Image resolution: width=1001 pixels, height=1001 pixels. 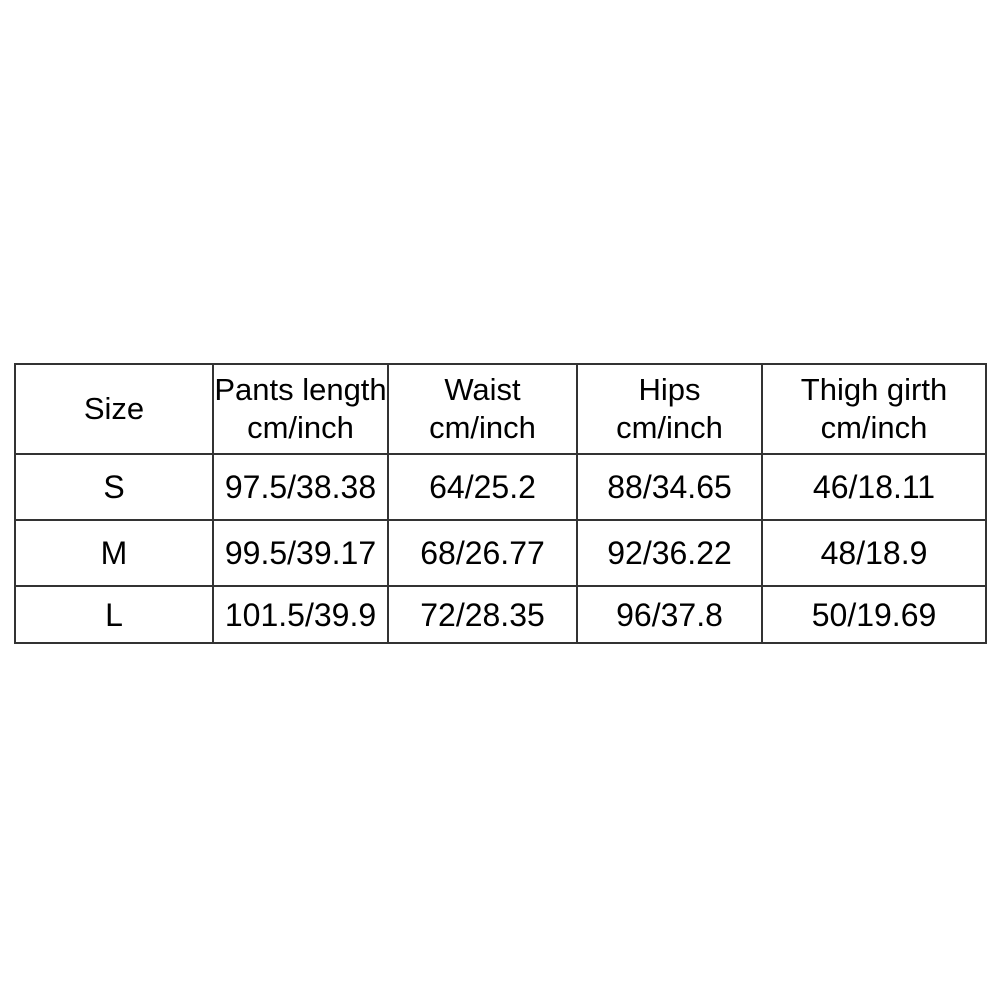 I want to click on header-label: Size, so click(x=114, y=408).